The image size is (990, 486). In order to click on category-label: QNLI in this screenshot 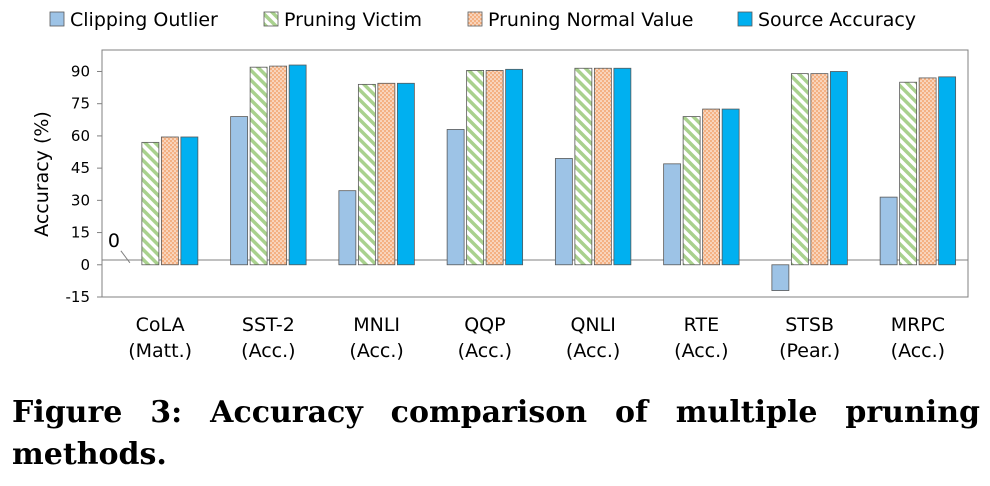, I will do `click(592, 325)`.